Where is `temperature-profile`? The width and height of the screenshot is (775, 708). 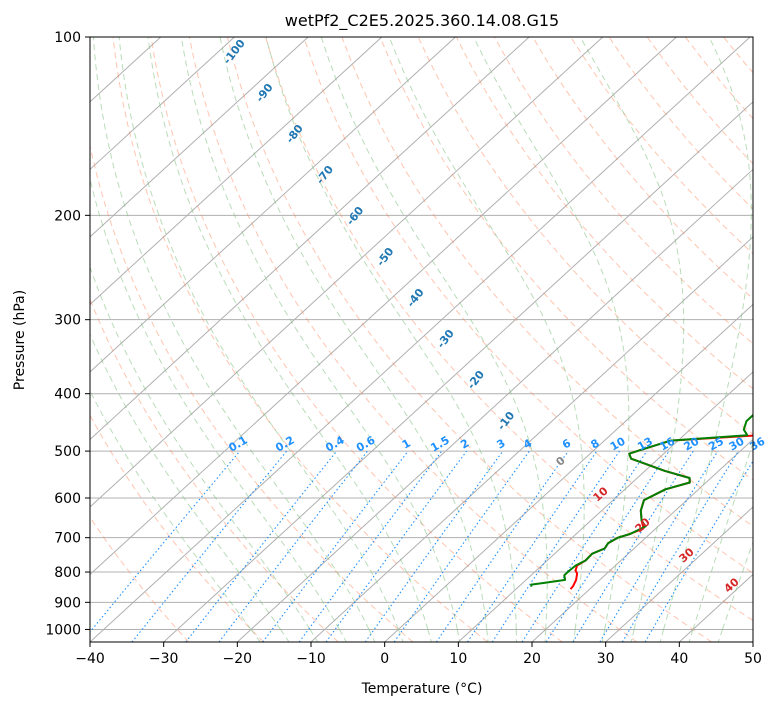 temperature-profile is located at coordinates (661, 512).